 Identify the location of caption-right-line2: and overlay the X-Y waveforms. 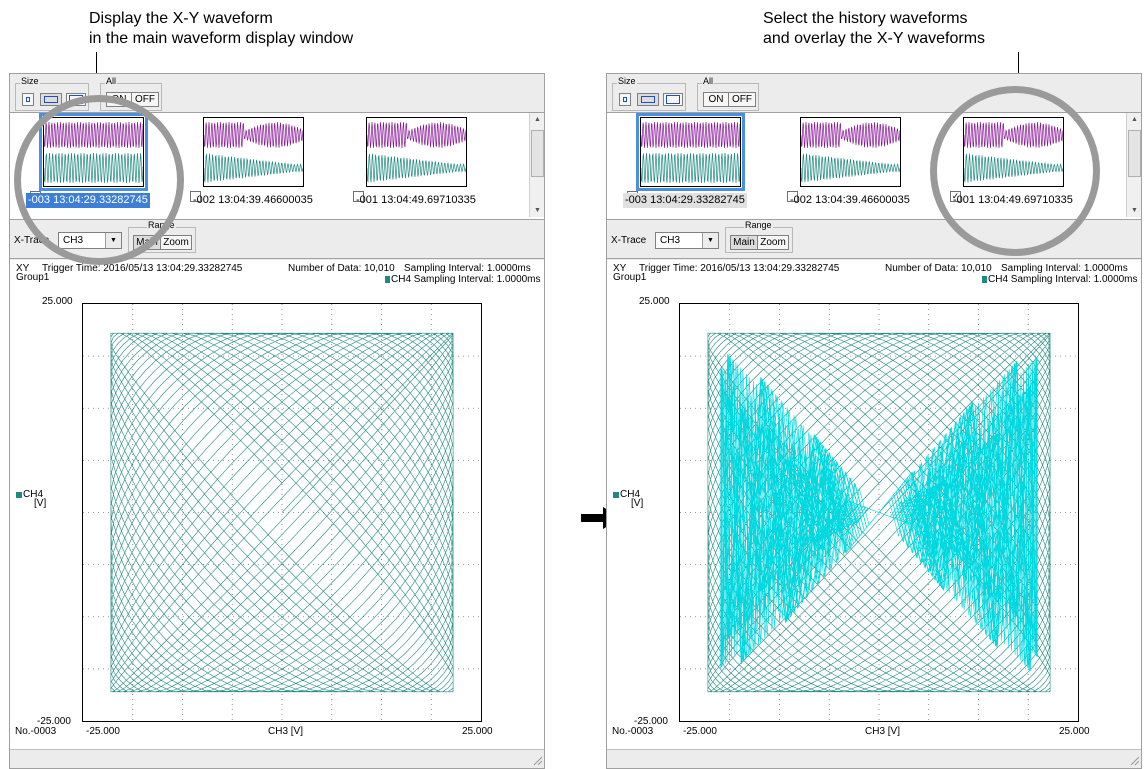
(874, 38).